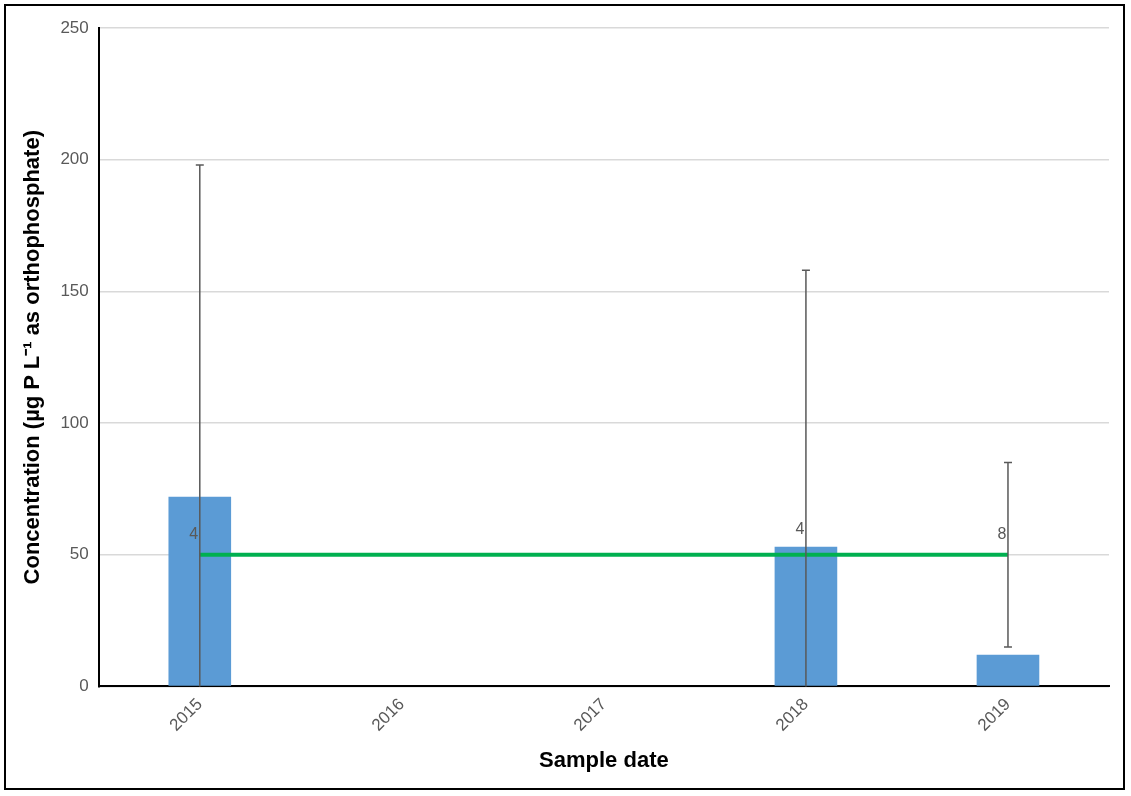 This screenshot has height=796, width=1131. Describe the element at coordinates (74, 291) in the screenshot. I see `y-tick-label: 150` at that location.